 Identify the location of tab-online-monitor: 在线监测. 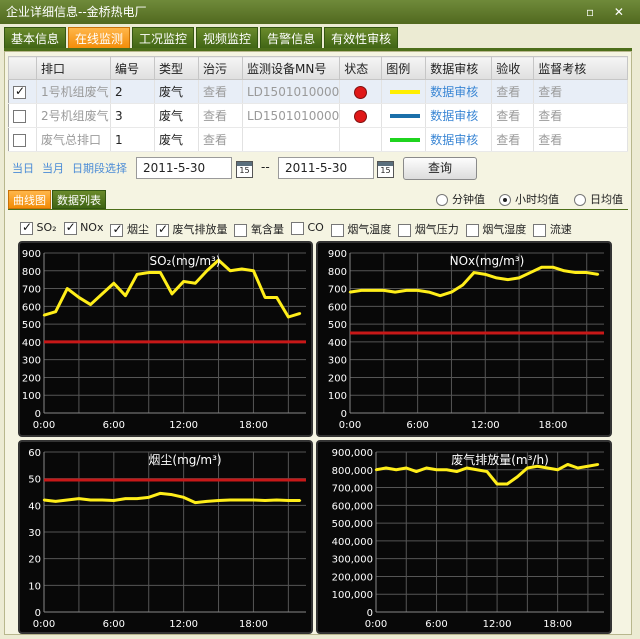
(99, 38).